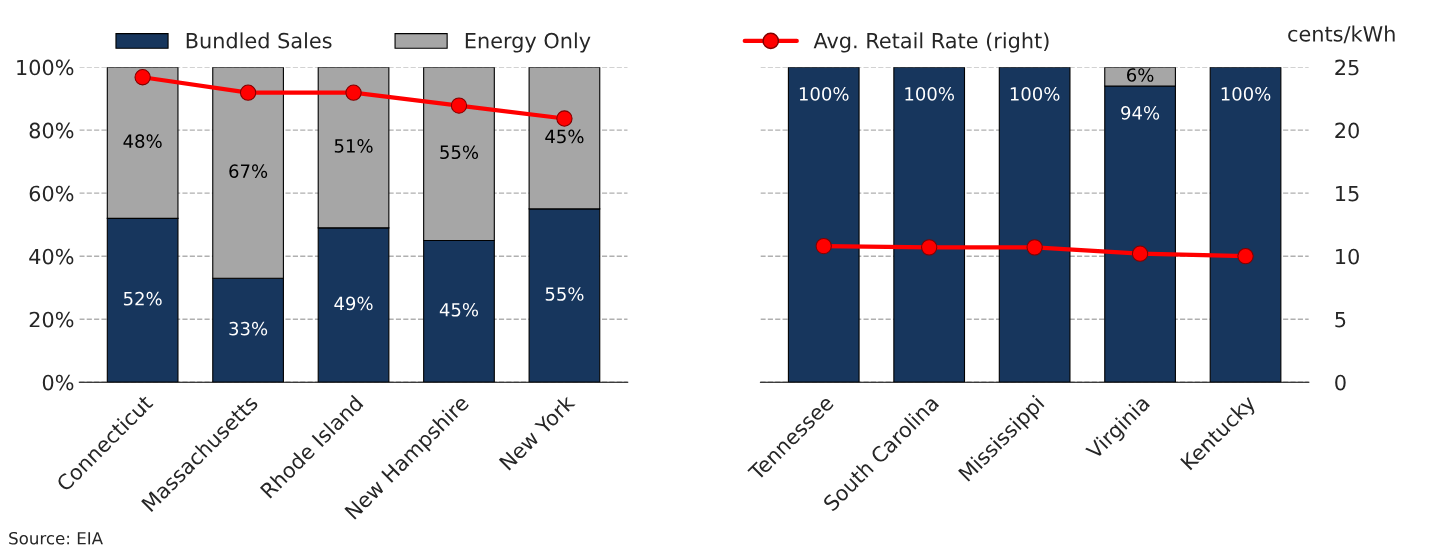 The width and height of the screenshot is (1443, 546). I want to click on y-tick-label: 0%, so click(58, 382).